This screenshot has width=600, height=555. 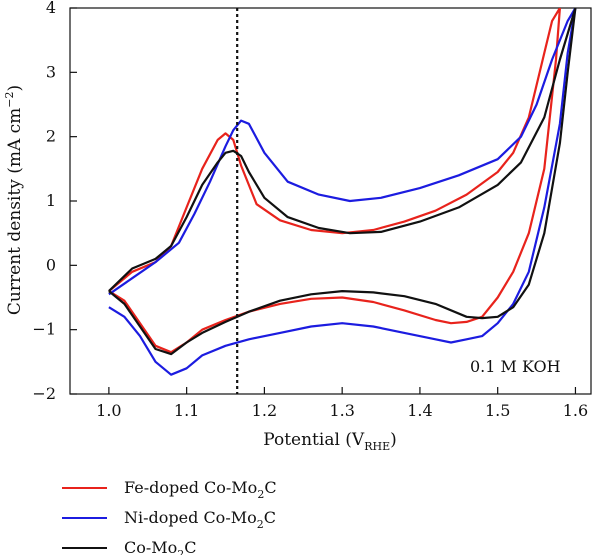 What do you see at coordinates (330, 441) in the screenshot?
I see `x-axis-title: Potential (VRHE)` at bounding box center [330, 441].